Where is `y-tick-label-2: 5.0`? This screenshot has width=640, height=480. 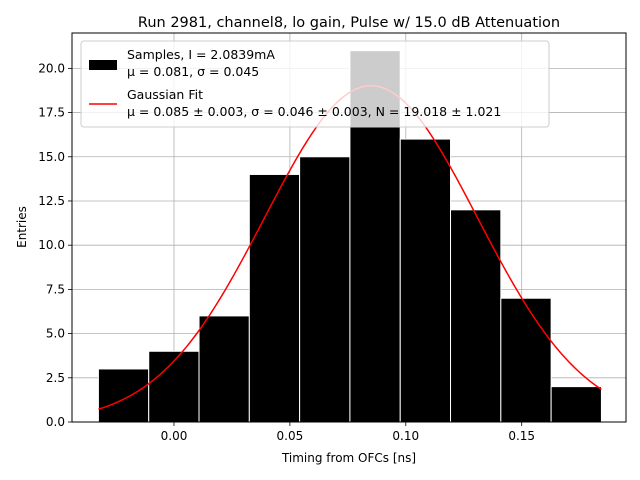 y-tick-label-2: 5.0 is located at coordinates (55, 334).